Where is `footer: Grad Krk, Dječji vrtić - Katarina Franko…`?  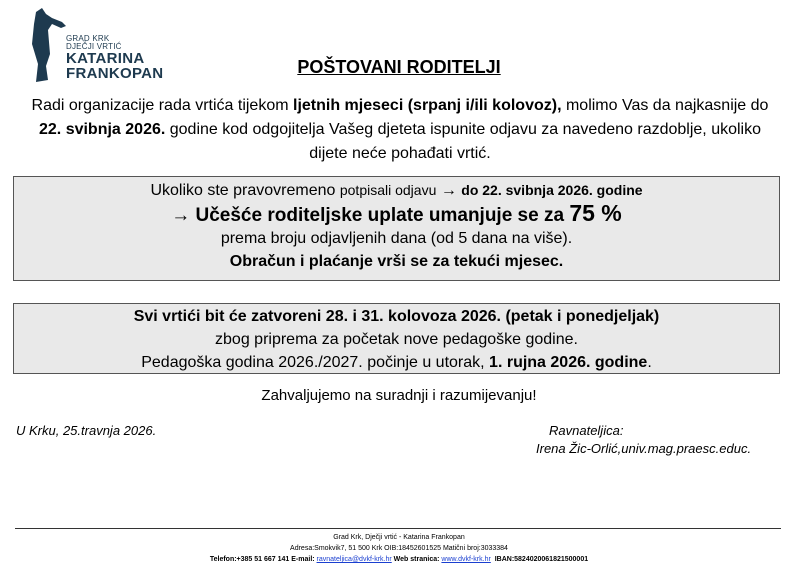 footer: Grad Krk, Dječji vrtić - Katarina Franko… is located at coordinates (395, 548).